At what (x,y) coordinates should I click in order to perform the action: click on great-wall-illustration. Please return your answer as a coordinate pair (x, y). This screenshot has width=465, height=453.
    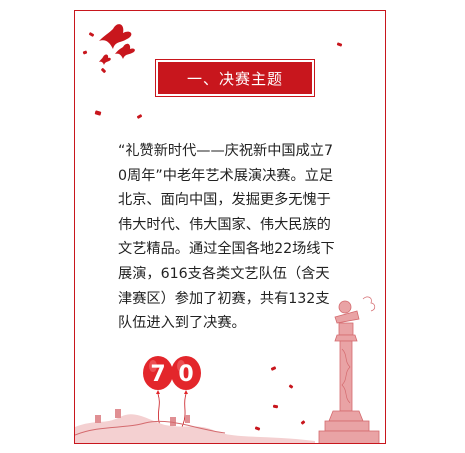
    Looking at the image, I should click on (195, 426).